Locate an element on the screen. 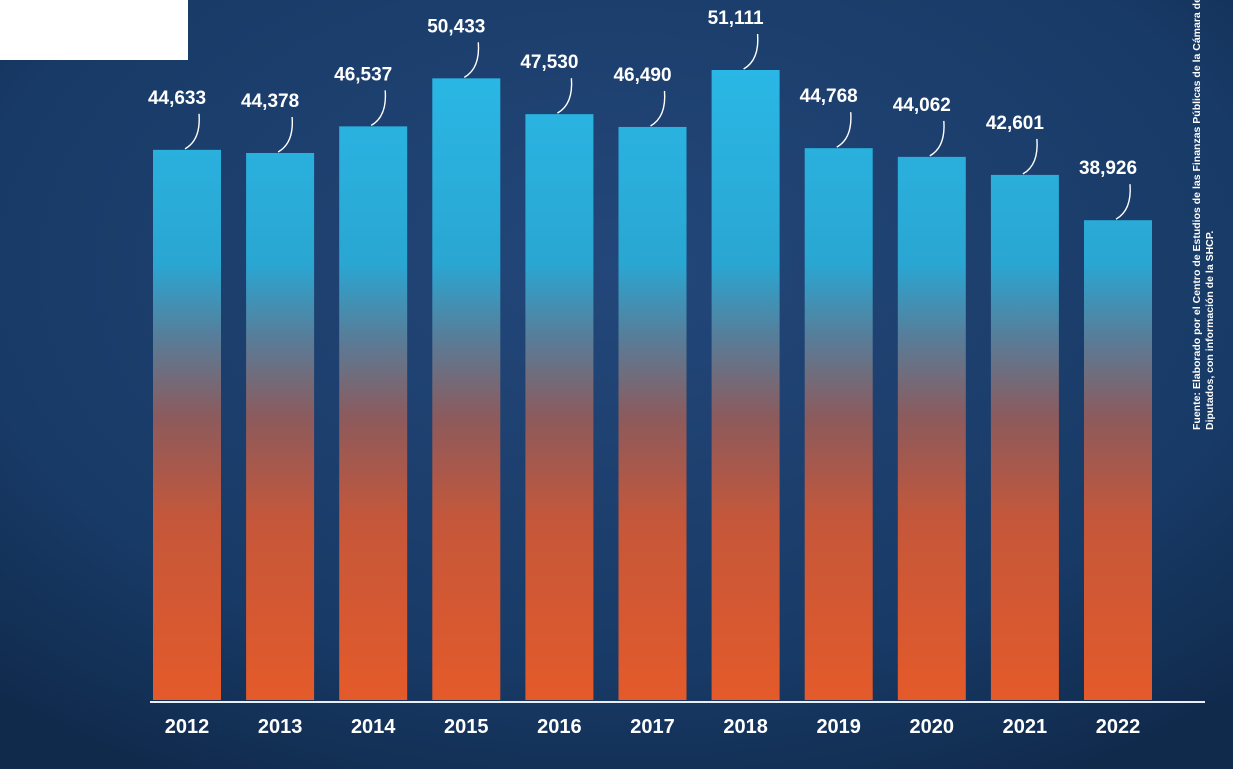  leader-line-2014 is located at coordinates (378, 108).